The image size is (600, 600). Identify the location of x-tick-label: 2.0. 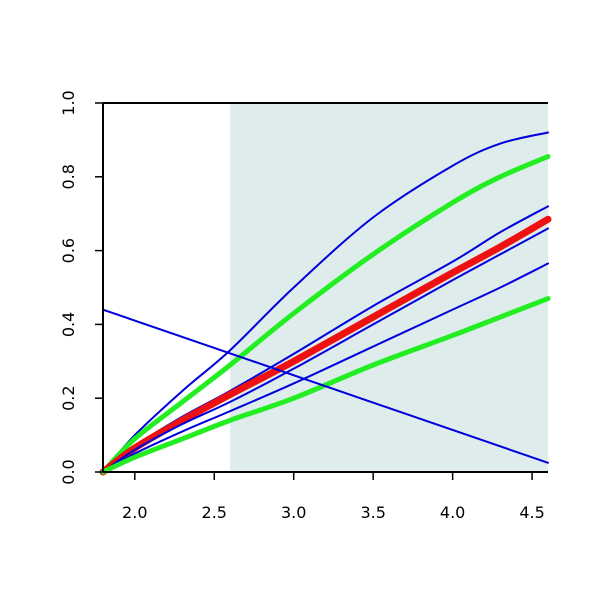
(134, 512).